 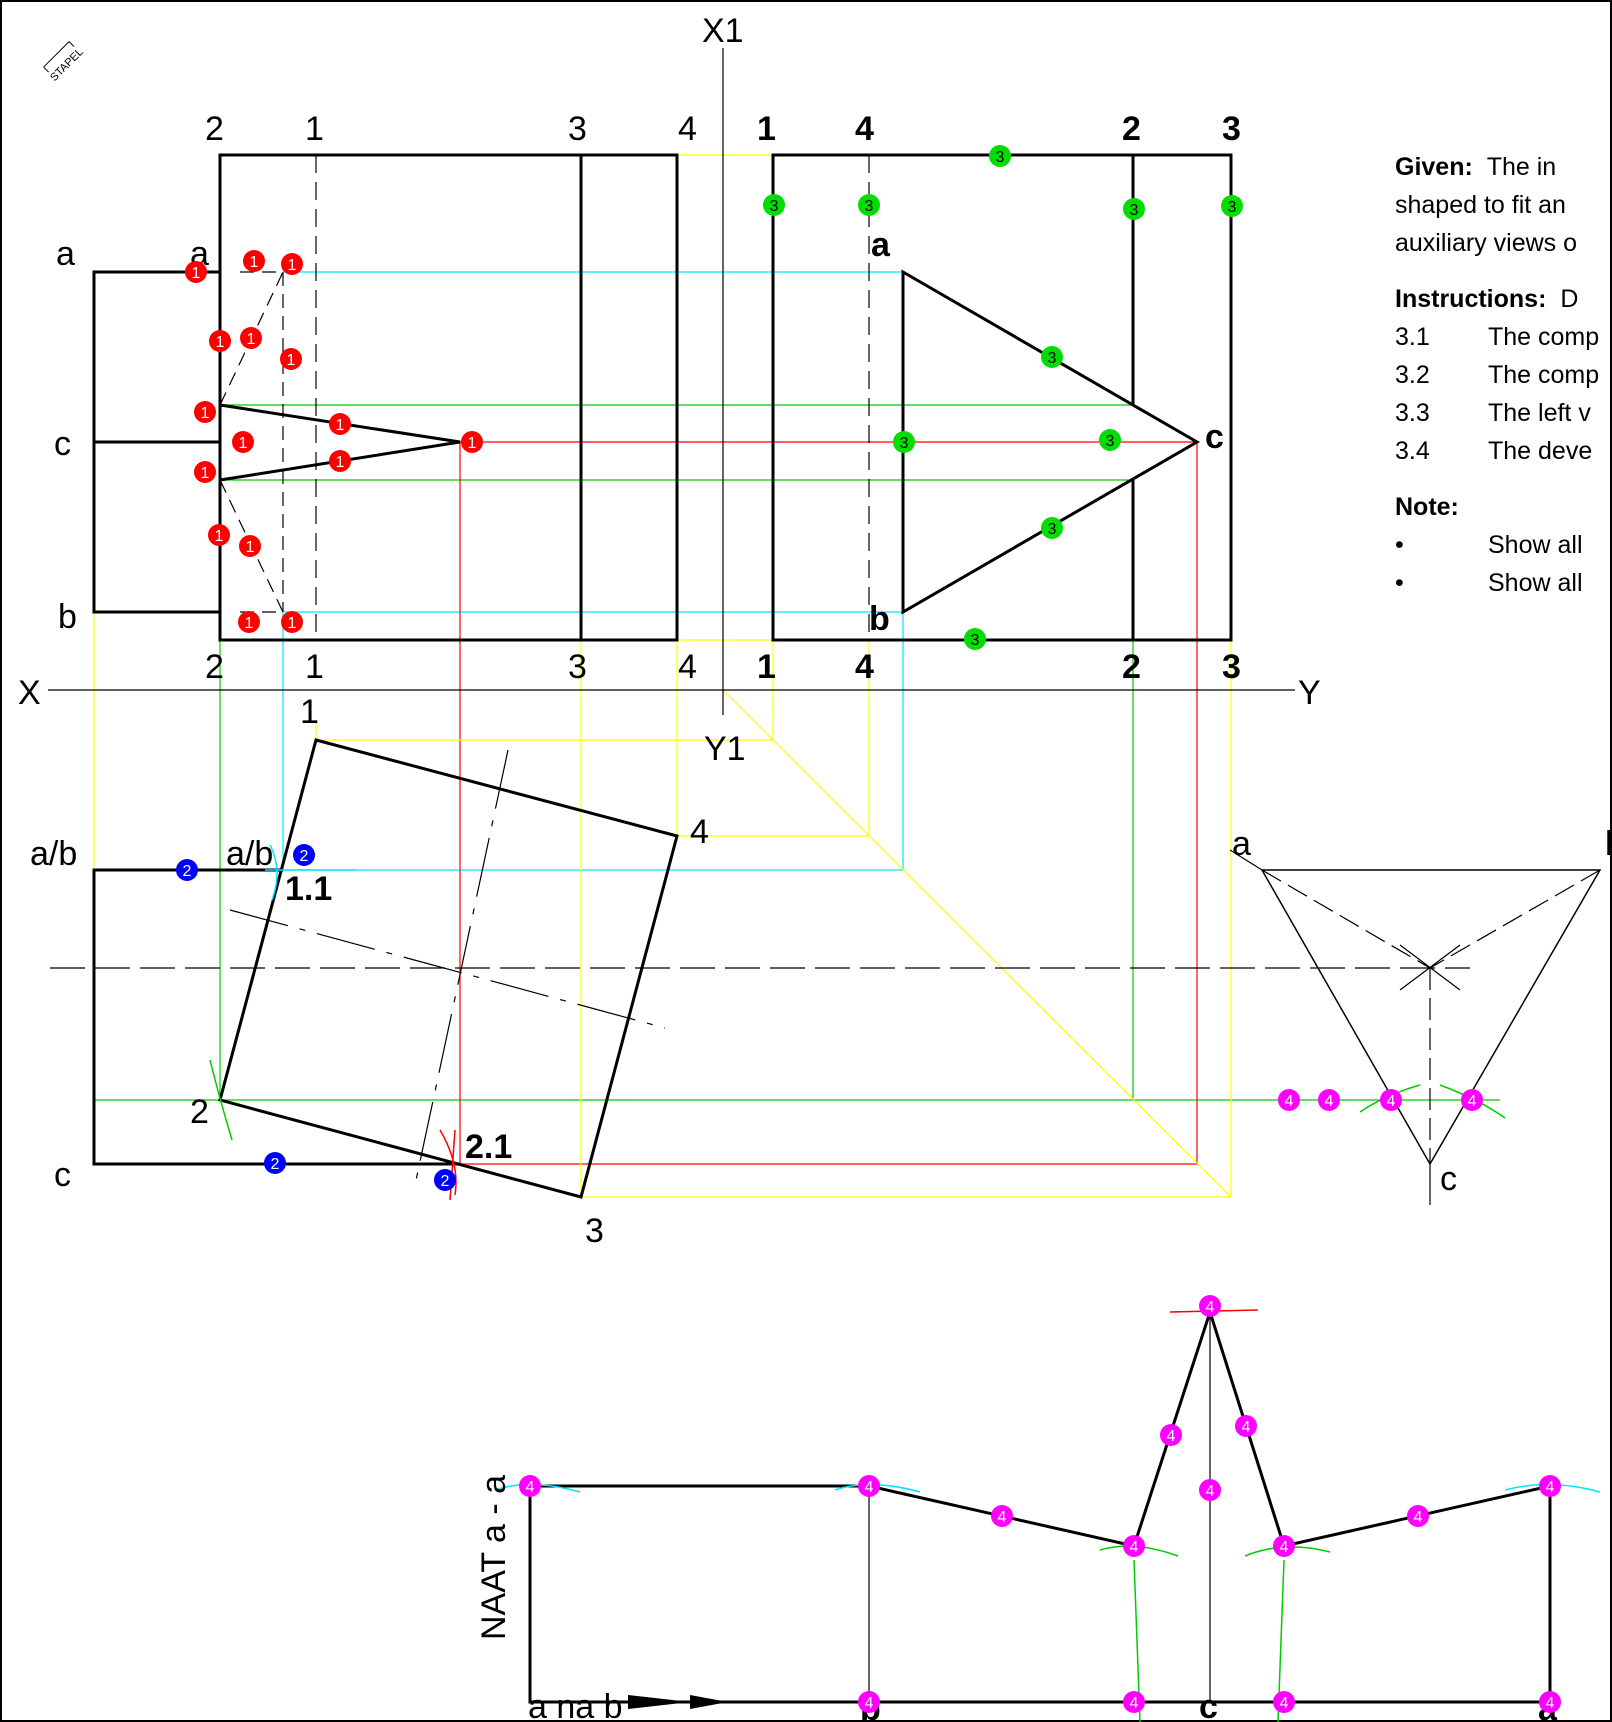 I want to click on given-text-2: shaped to fit an, so click(x=1480, y=205).